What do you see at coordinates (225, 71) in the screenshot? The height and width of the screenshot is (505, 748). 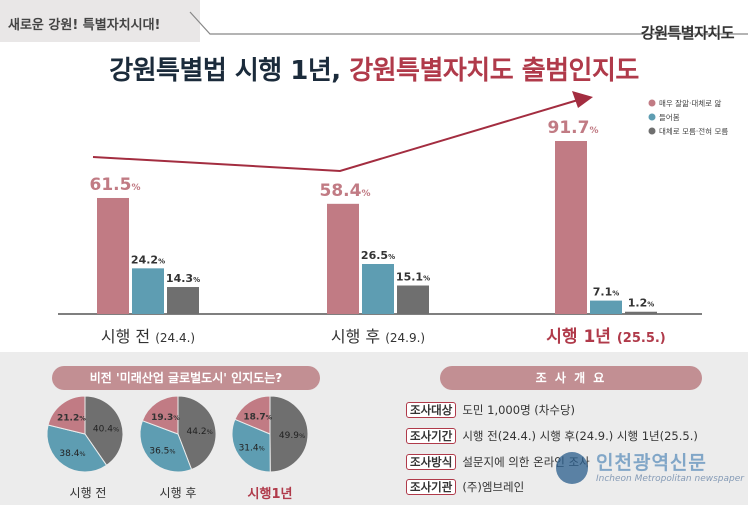 I see `title-part1: 강원특별법 시행 1년,` at bounding box center [225, 71].